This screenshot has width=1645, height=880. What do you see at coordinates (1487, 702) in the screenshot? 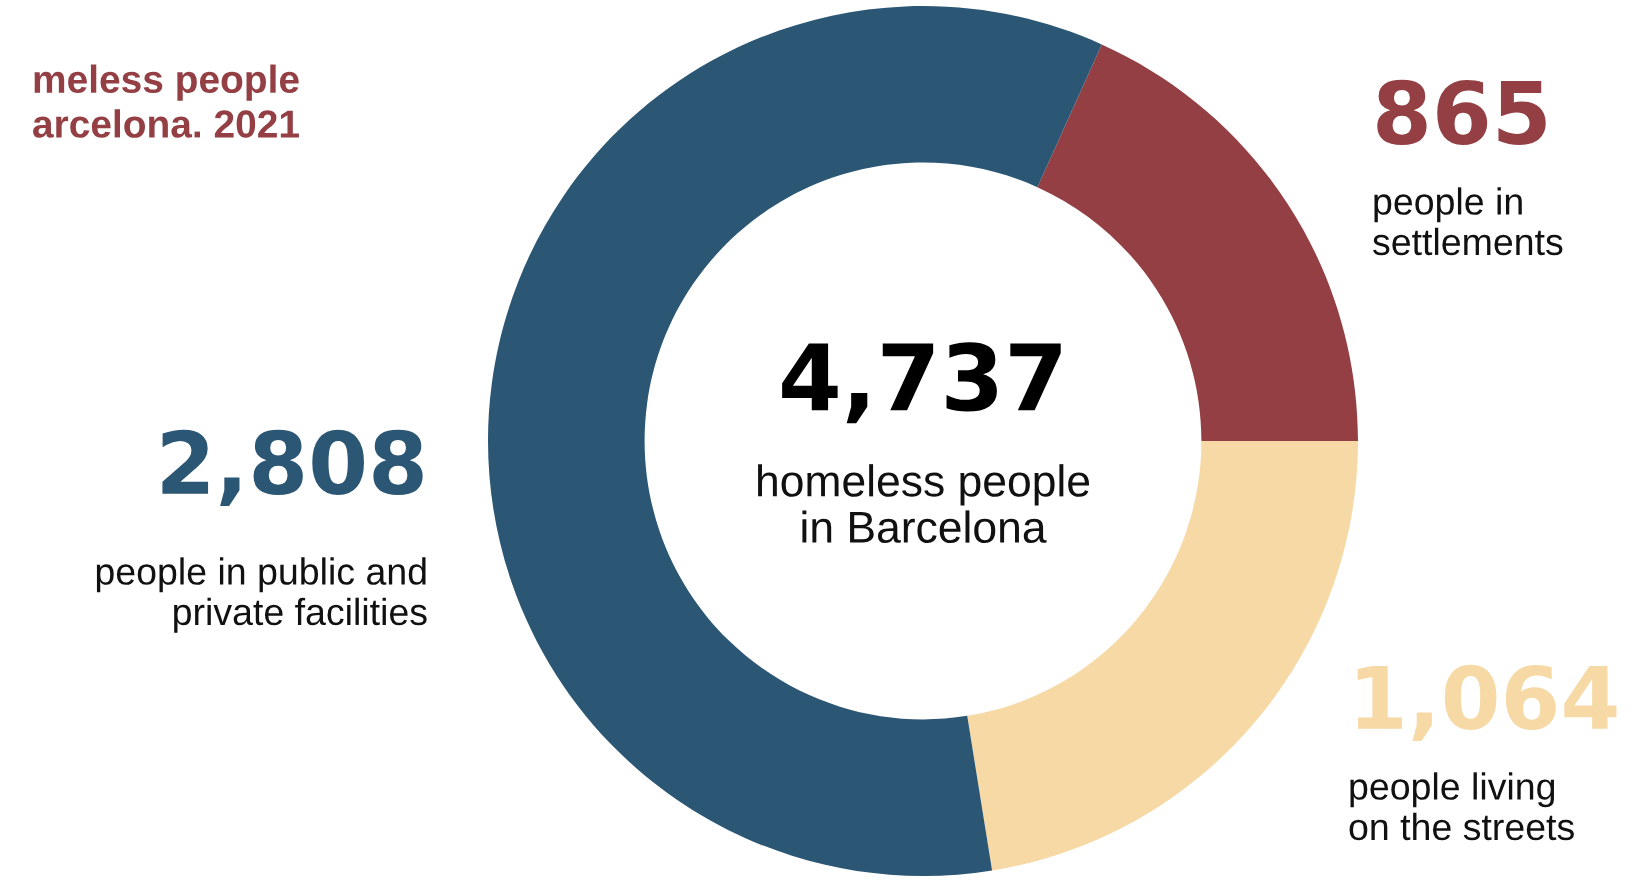
I see `data-label: 1,064` at bounding box center [1487, 702].